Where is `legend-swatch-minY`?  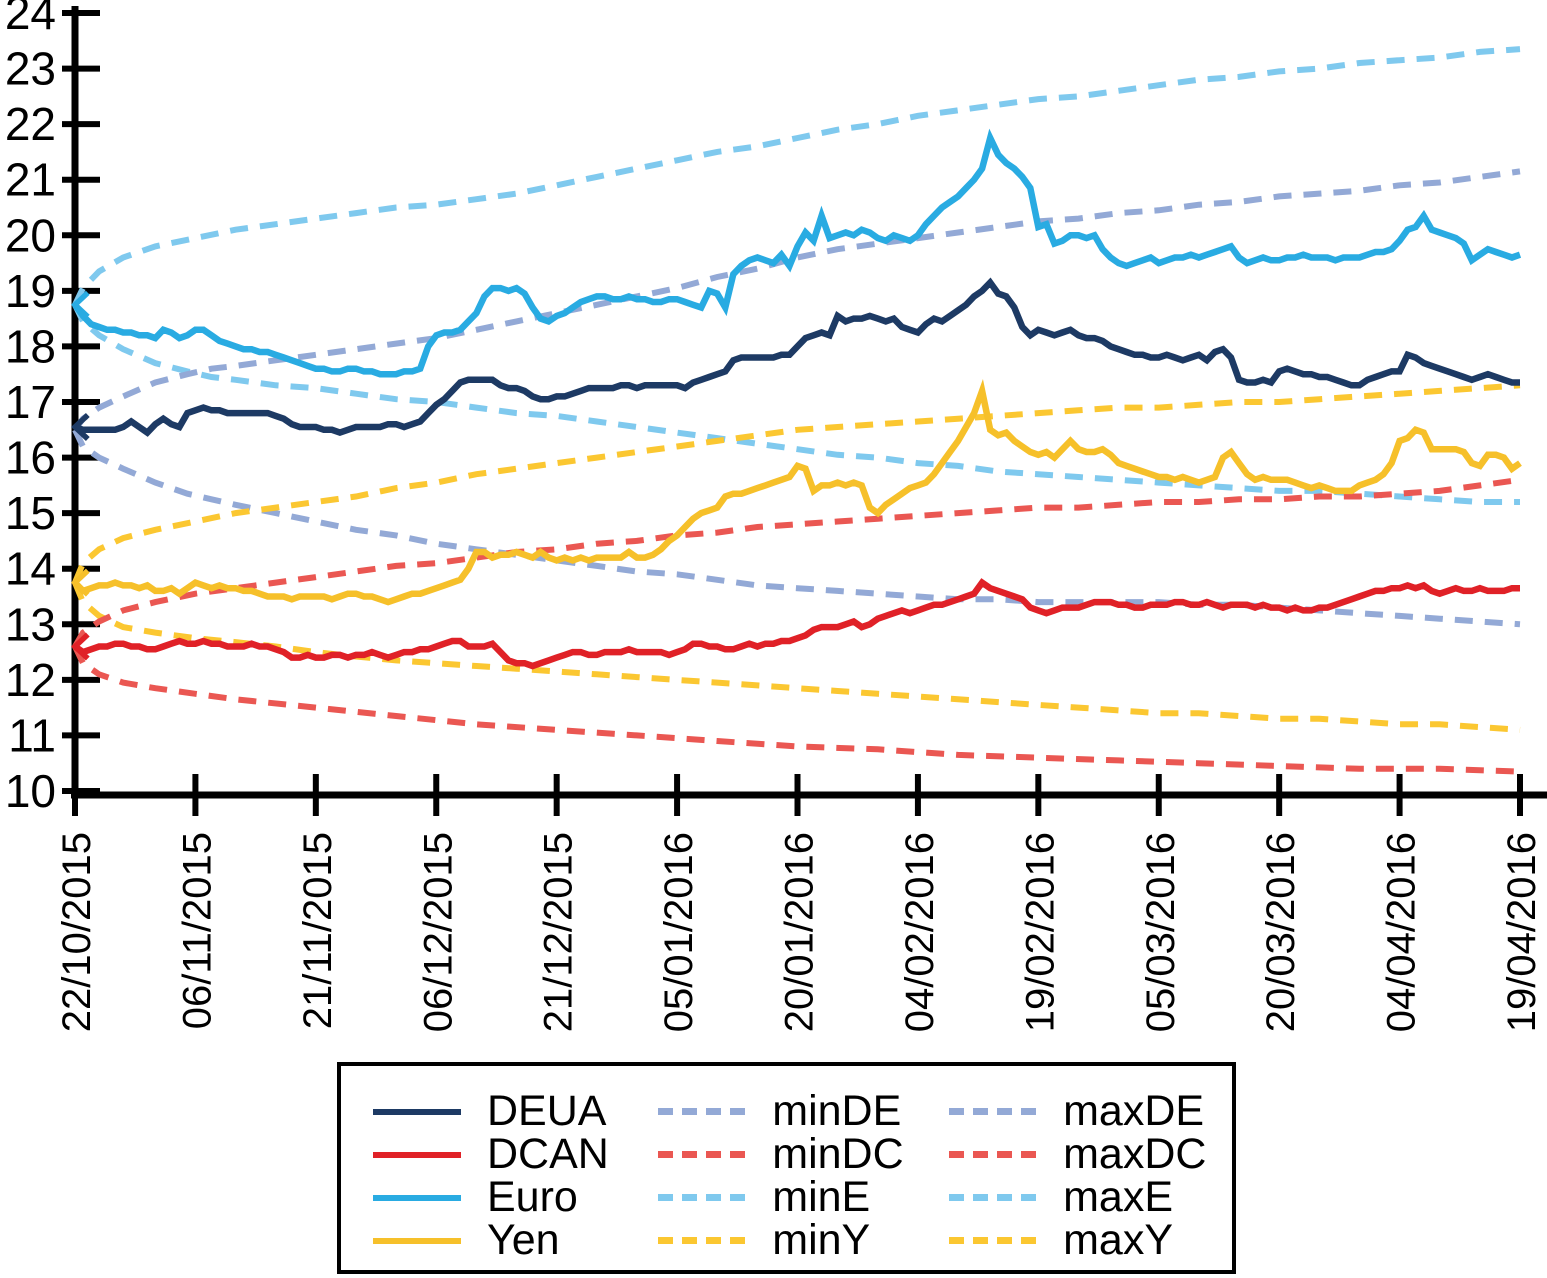 legend-swatch-minY is located at coordinates (702, 1240).